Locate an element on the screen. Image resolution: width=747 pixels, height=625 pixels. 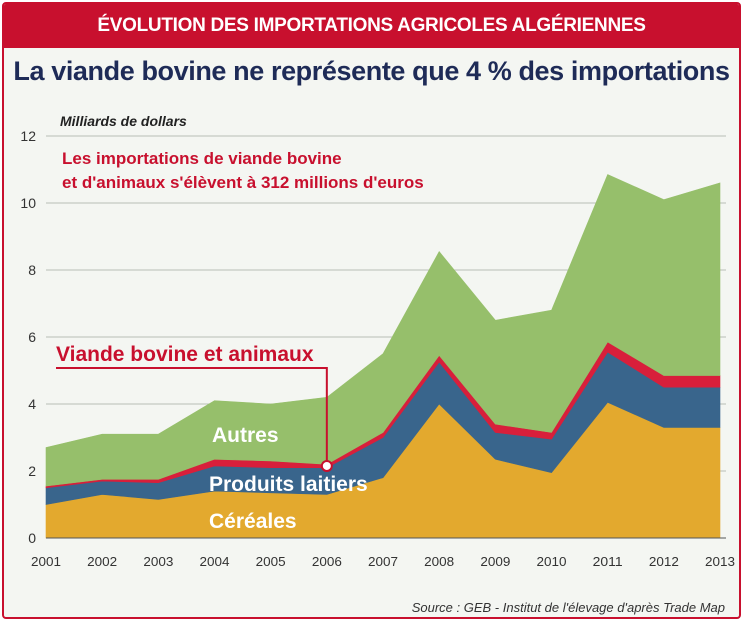
x-tick-label: 2001 is located at coordinates (46, 561).